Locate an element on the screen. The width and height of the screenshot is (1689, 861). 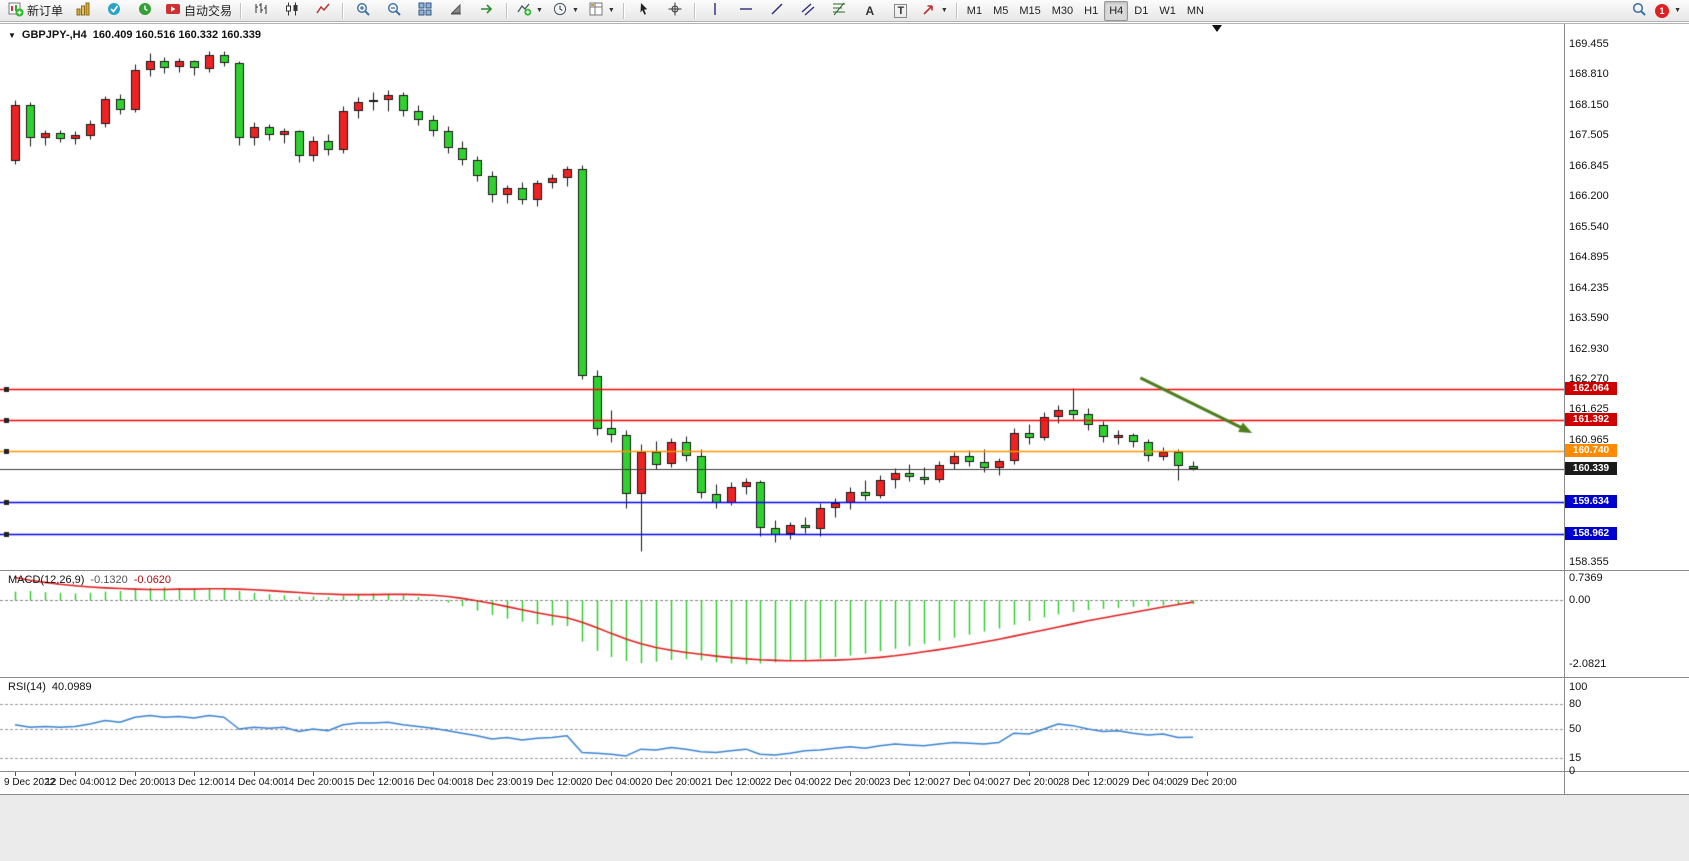
data-window-button is located at coordinates (145, 11).